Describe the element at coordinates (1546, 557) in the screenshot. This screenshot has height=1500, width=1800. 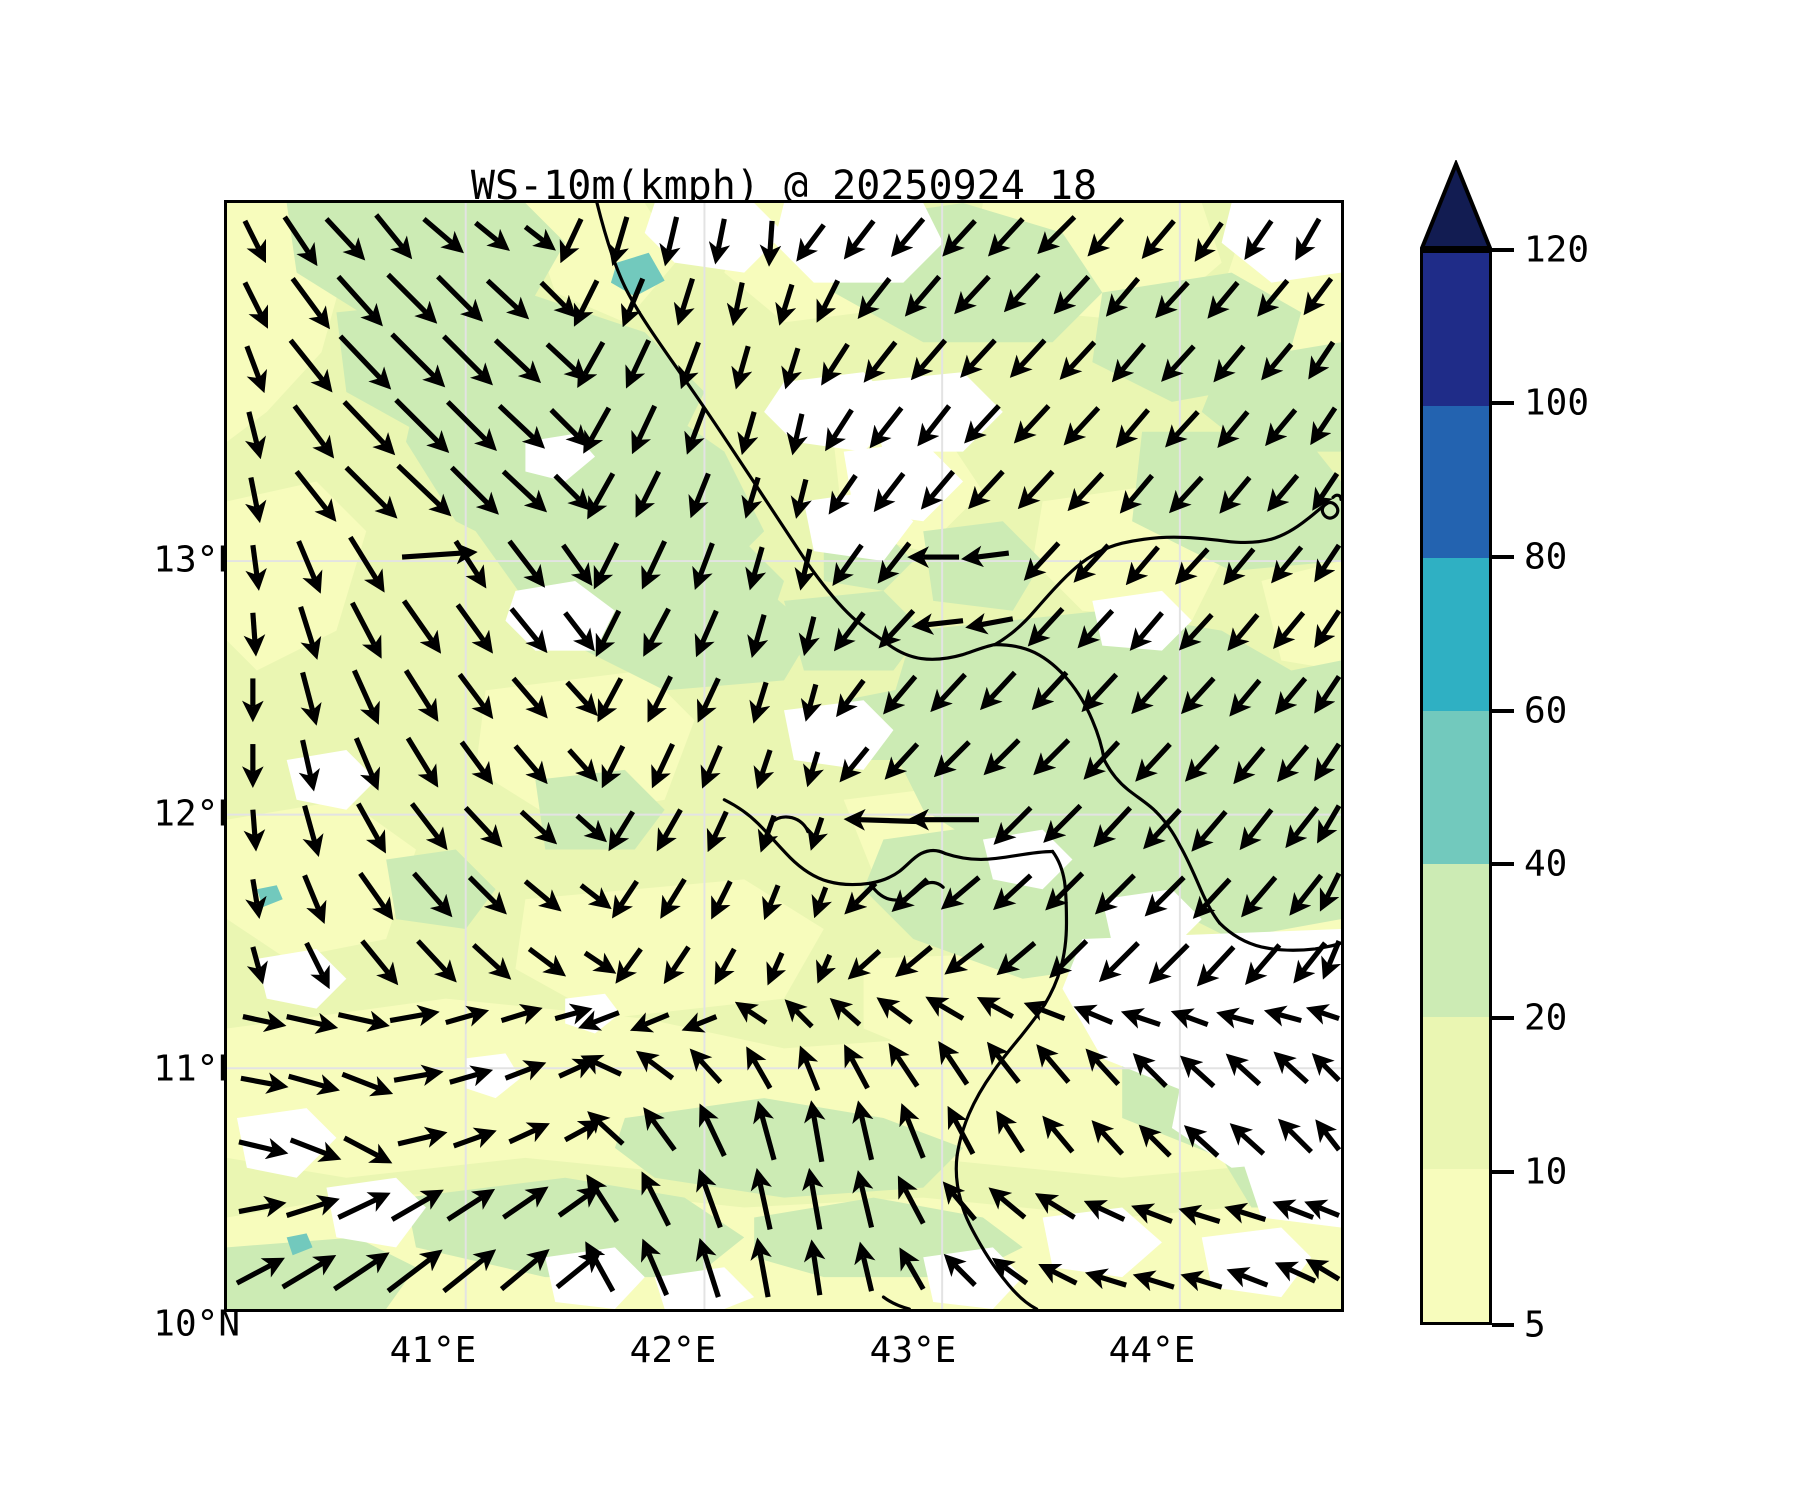
I see `colorbar-label-80: 80` at that location.